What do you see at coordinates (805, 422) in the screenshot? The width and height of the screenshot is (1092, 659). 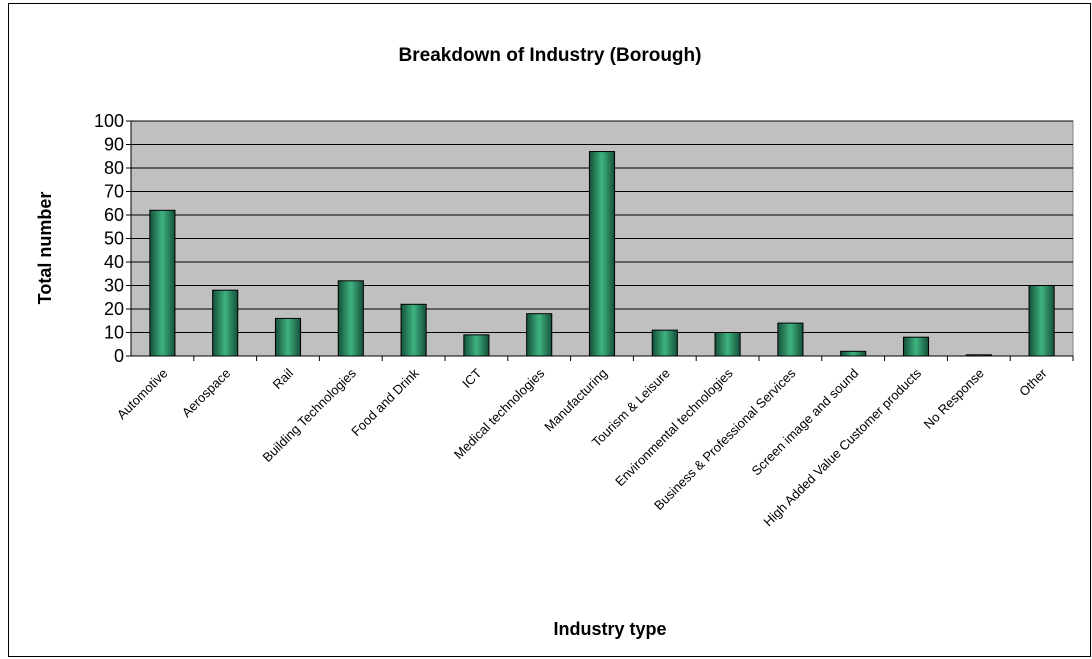 I see `x-tick-label: Screen image and sound` at bounding box center [805, 422].